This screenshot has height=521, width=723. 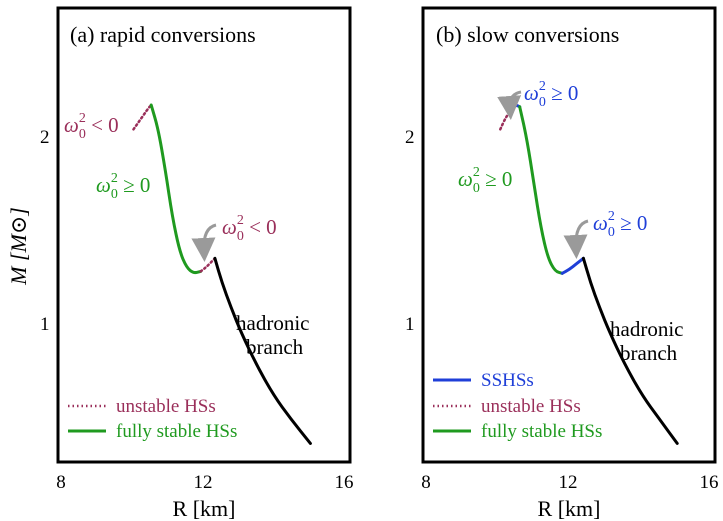 What do you see at coordinates (410, 324) in the screenshot?
I see `panel-b-ytick-1: 1` at bounding box center [410, 324].